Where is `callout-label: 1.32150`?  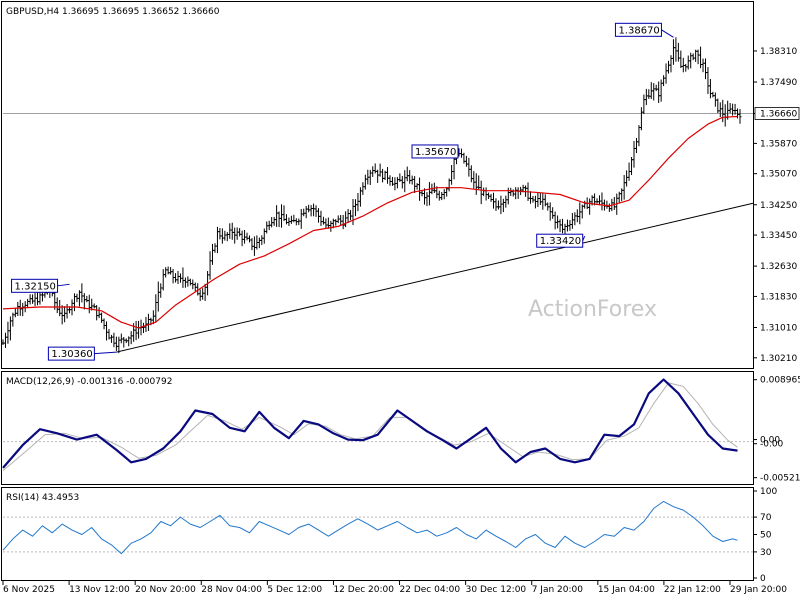 callout-label: 1.32150 is located at coordinates (35, 286).